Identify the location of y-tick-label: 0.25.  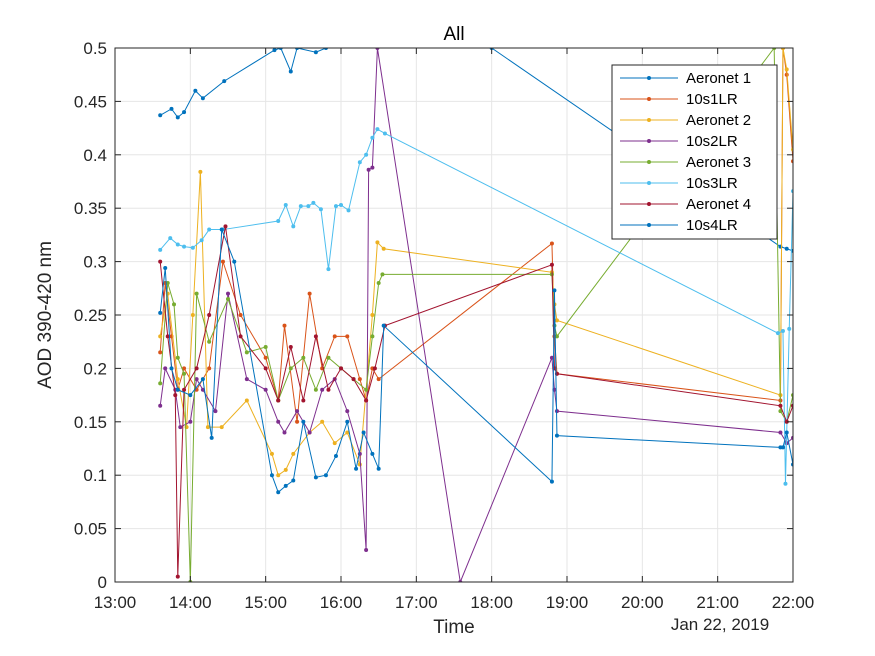
(90, 315).